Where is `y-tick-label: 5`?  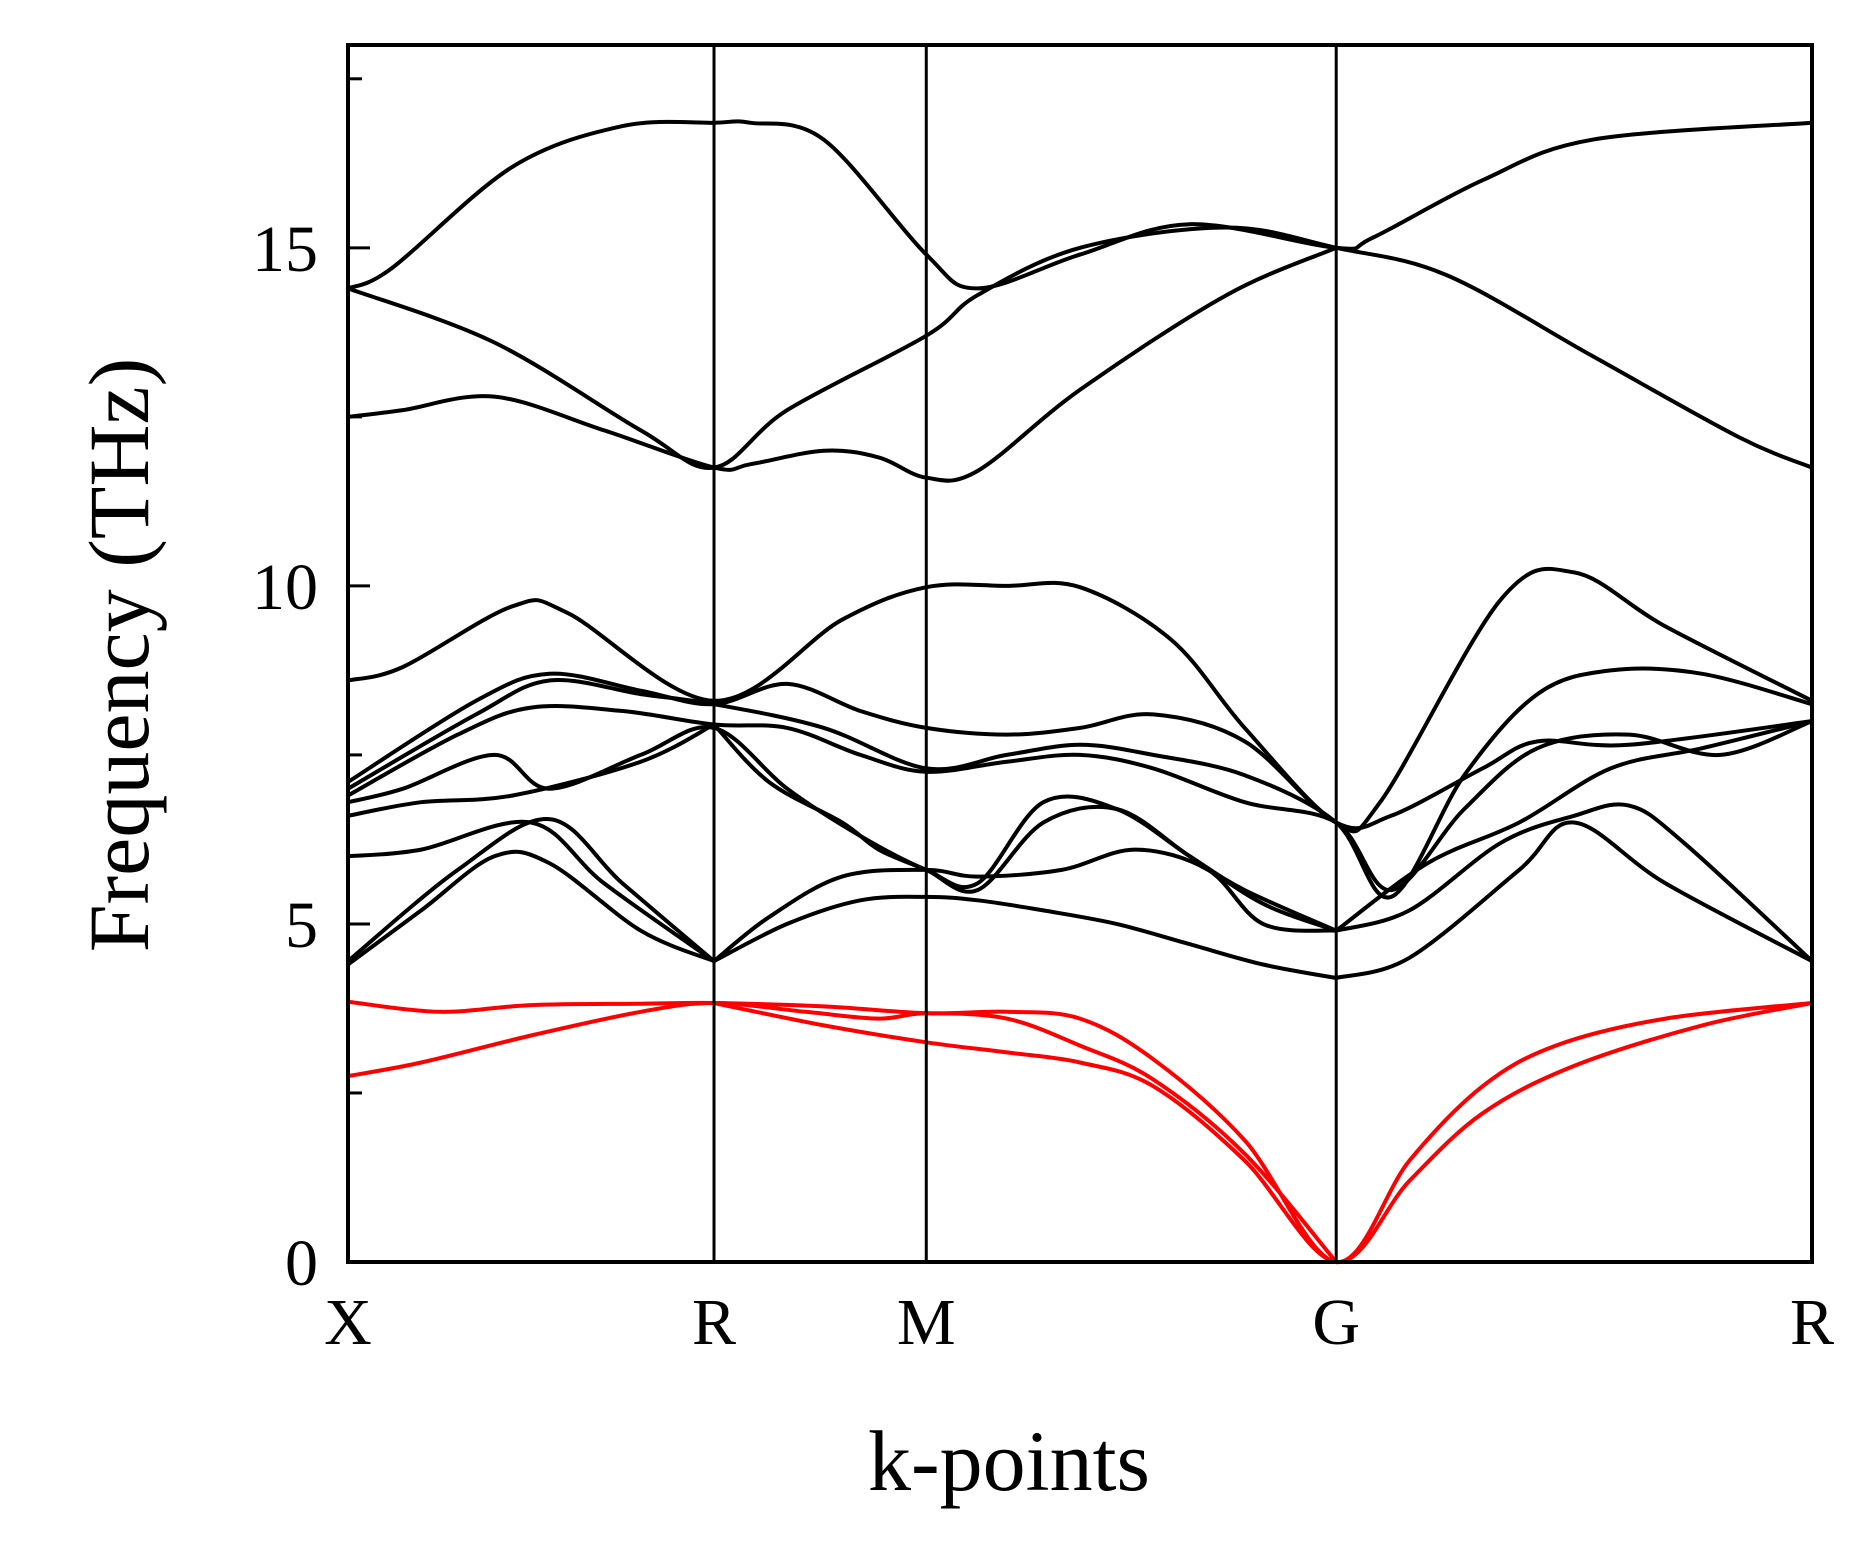 y-tick-label: 5 is located at coordinates (301, 925).